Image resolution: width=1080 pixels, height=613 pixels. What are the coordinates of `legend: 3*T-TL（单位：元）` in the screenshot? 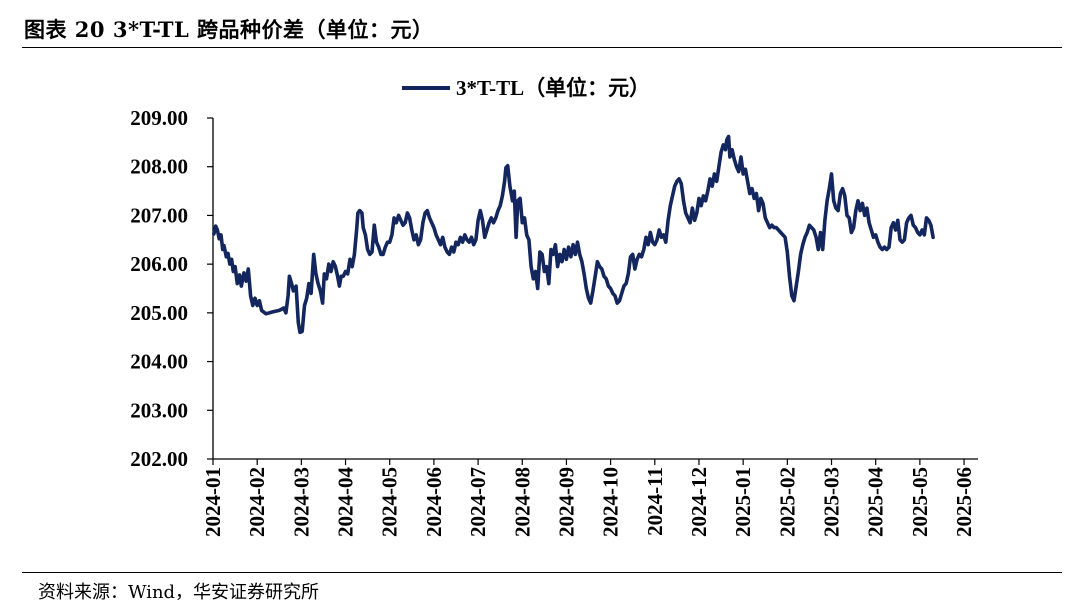 It's located at (526, 88).